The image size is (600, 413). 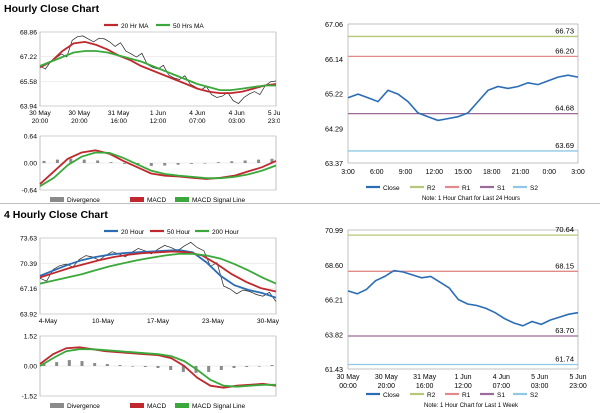 What do you see at coordinates (564, 330) in the screenshot?
I see `s1-label: 63.70` at bounding box center [564, 330].